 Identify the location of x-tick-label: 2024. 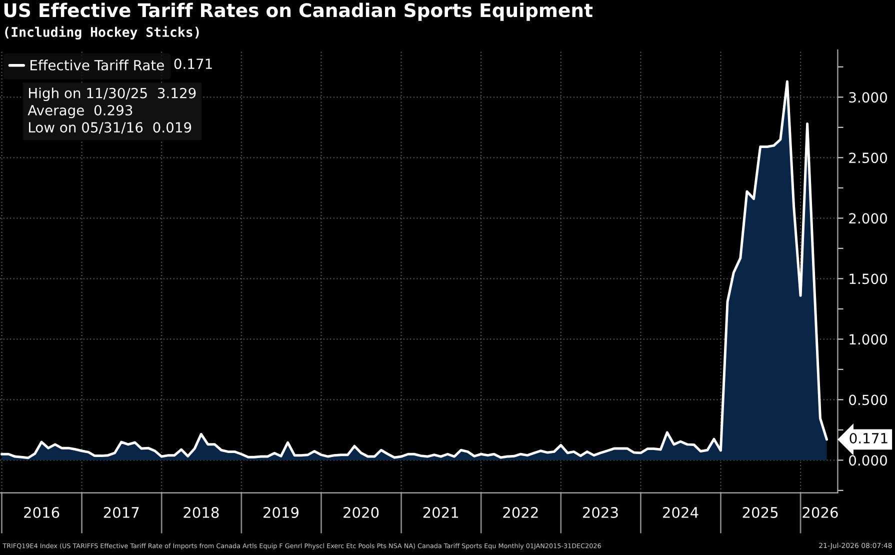
(680, 512).